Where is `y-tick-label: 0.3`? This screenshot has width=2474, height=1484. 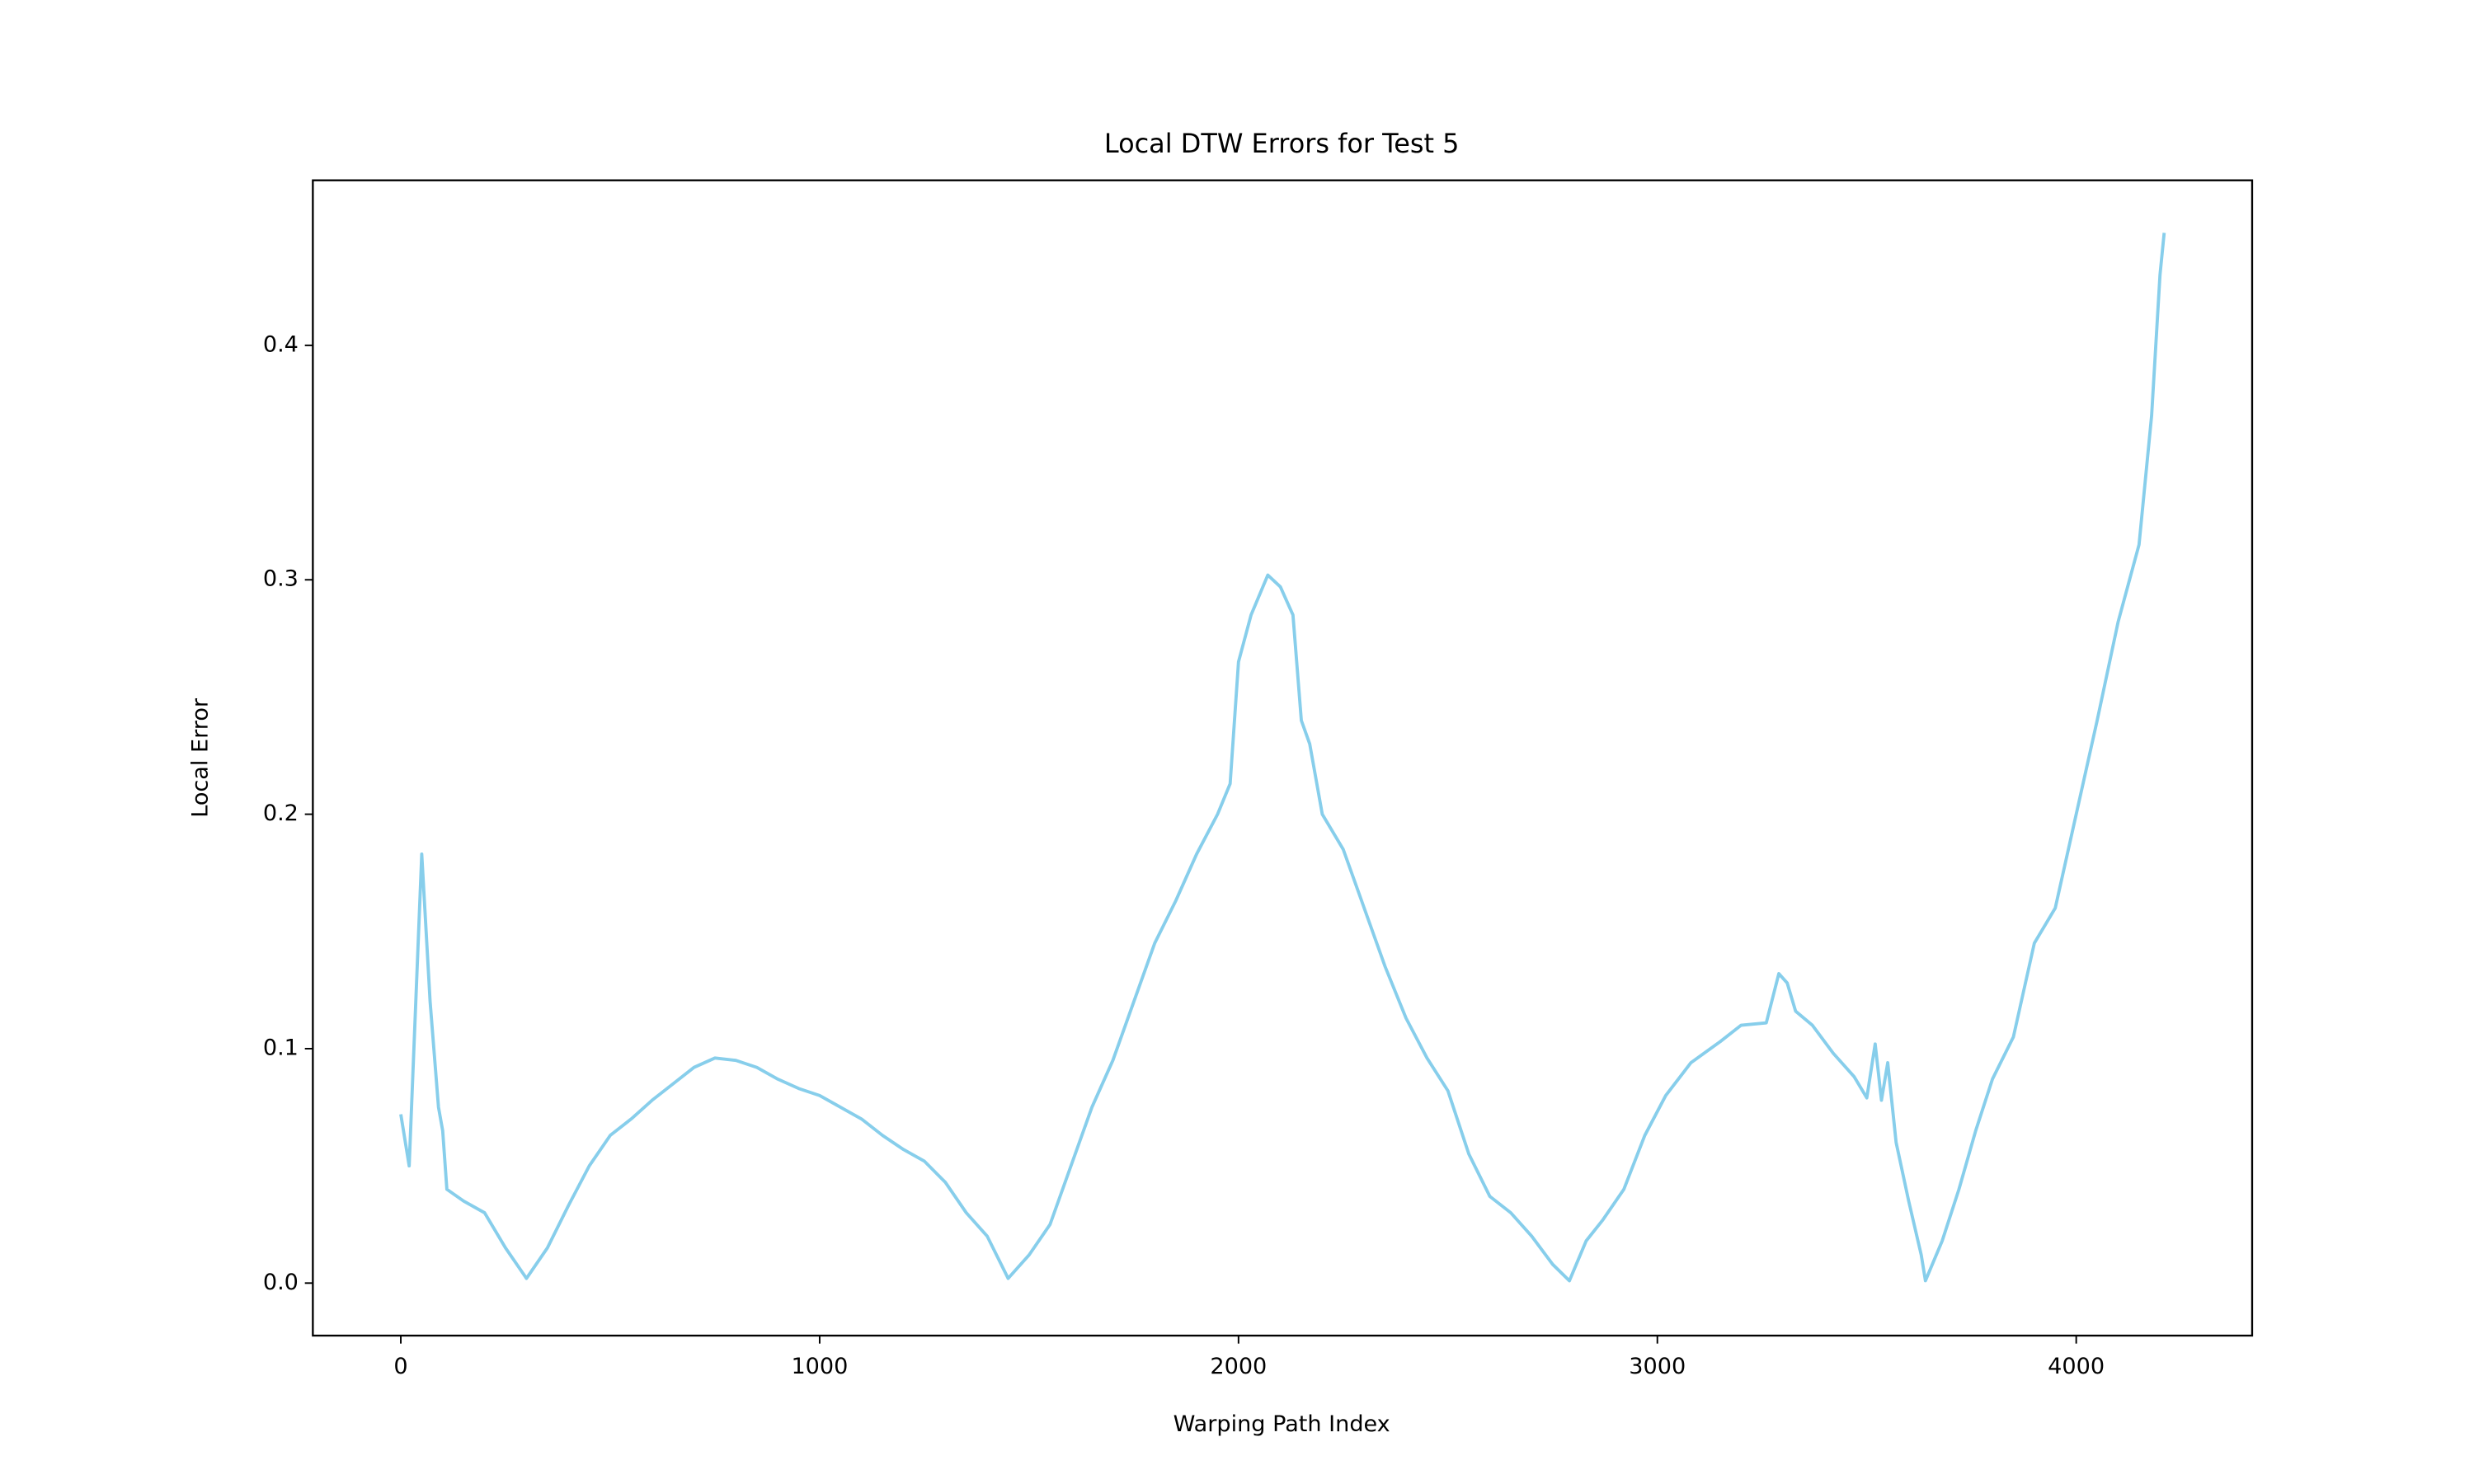 y-tick-label: 0.3 is located at coordinates (281, 579).